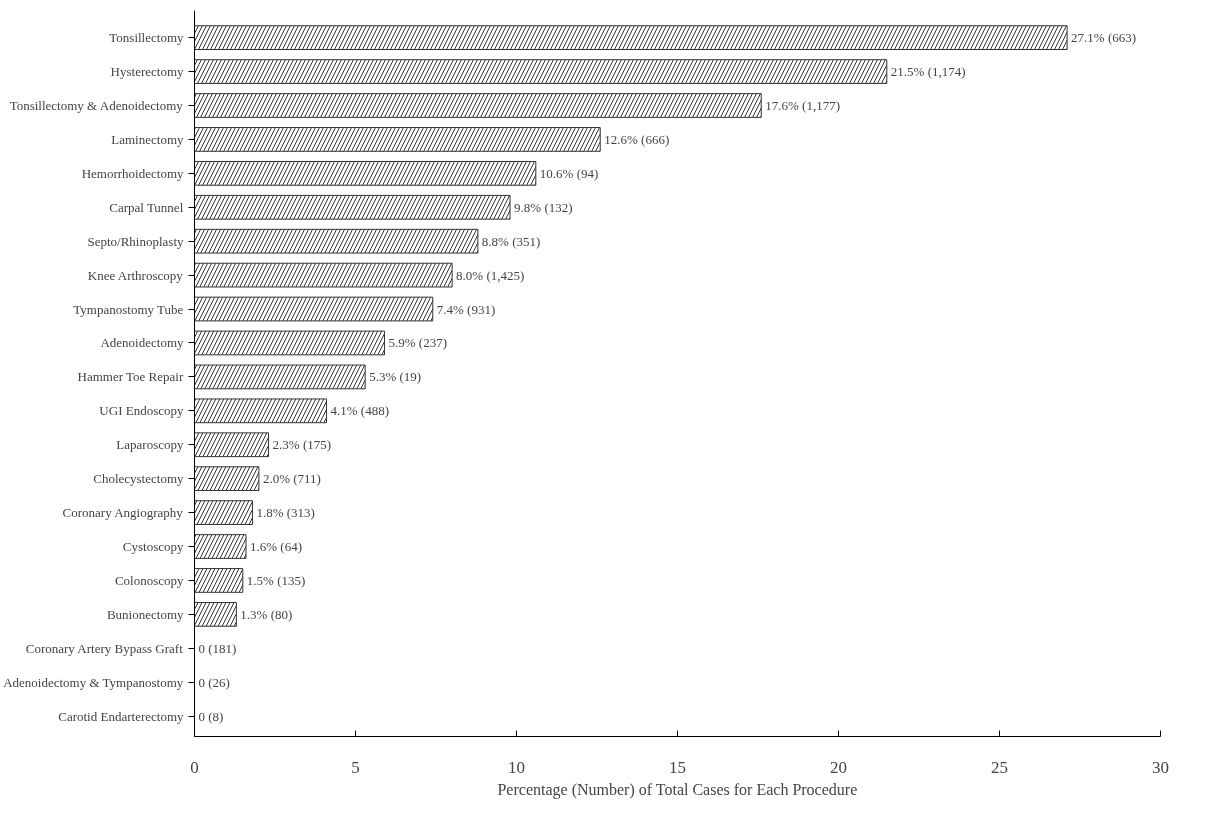 The height and width of the screenshot is (813, 1215). Describe the element at coordinates (276, 547) in the screenshot. I see `data-label: 1.6% (64)` at that location.